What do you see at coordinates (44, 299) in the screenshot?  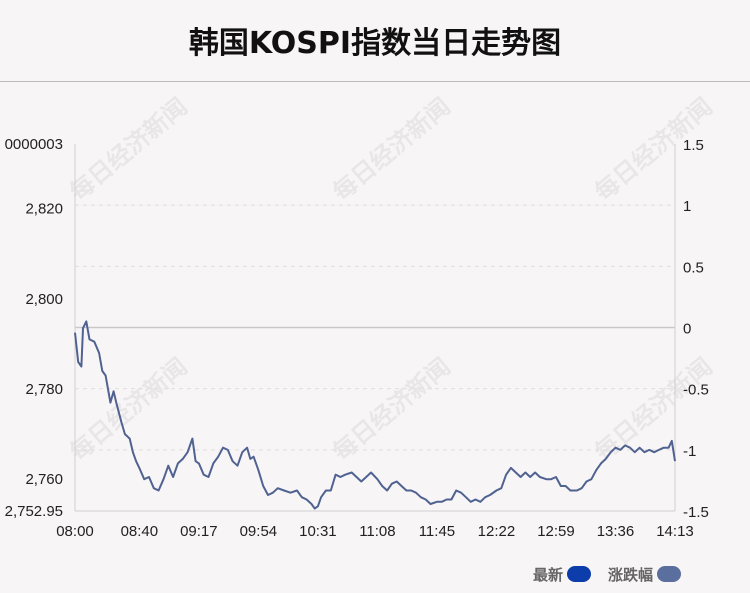 I see `y-left-tick-label: 2,800` at bounding box center [44, 299].